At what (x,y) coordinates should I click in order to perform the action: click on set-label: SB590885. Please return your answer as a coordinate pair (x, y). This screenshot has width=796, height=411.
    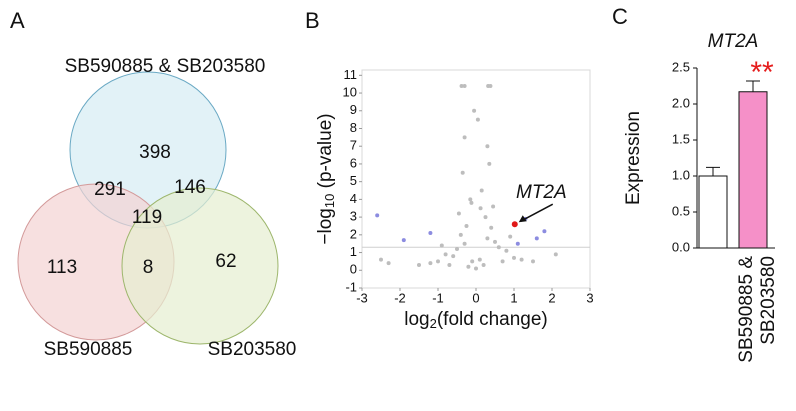
    Looking at the image, I should click on (88, 349).